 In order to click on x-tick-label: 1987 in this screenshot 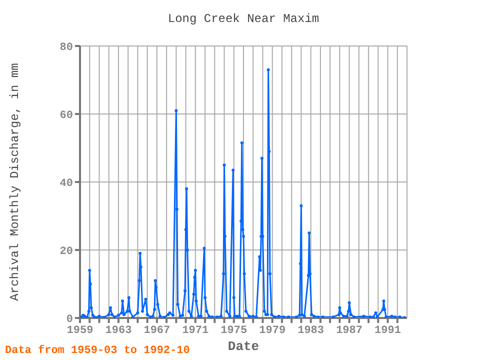, I will do `click(349, 330)`.